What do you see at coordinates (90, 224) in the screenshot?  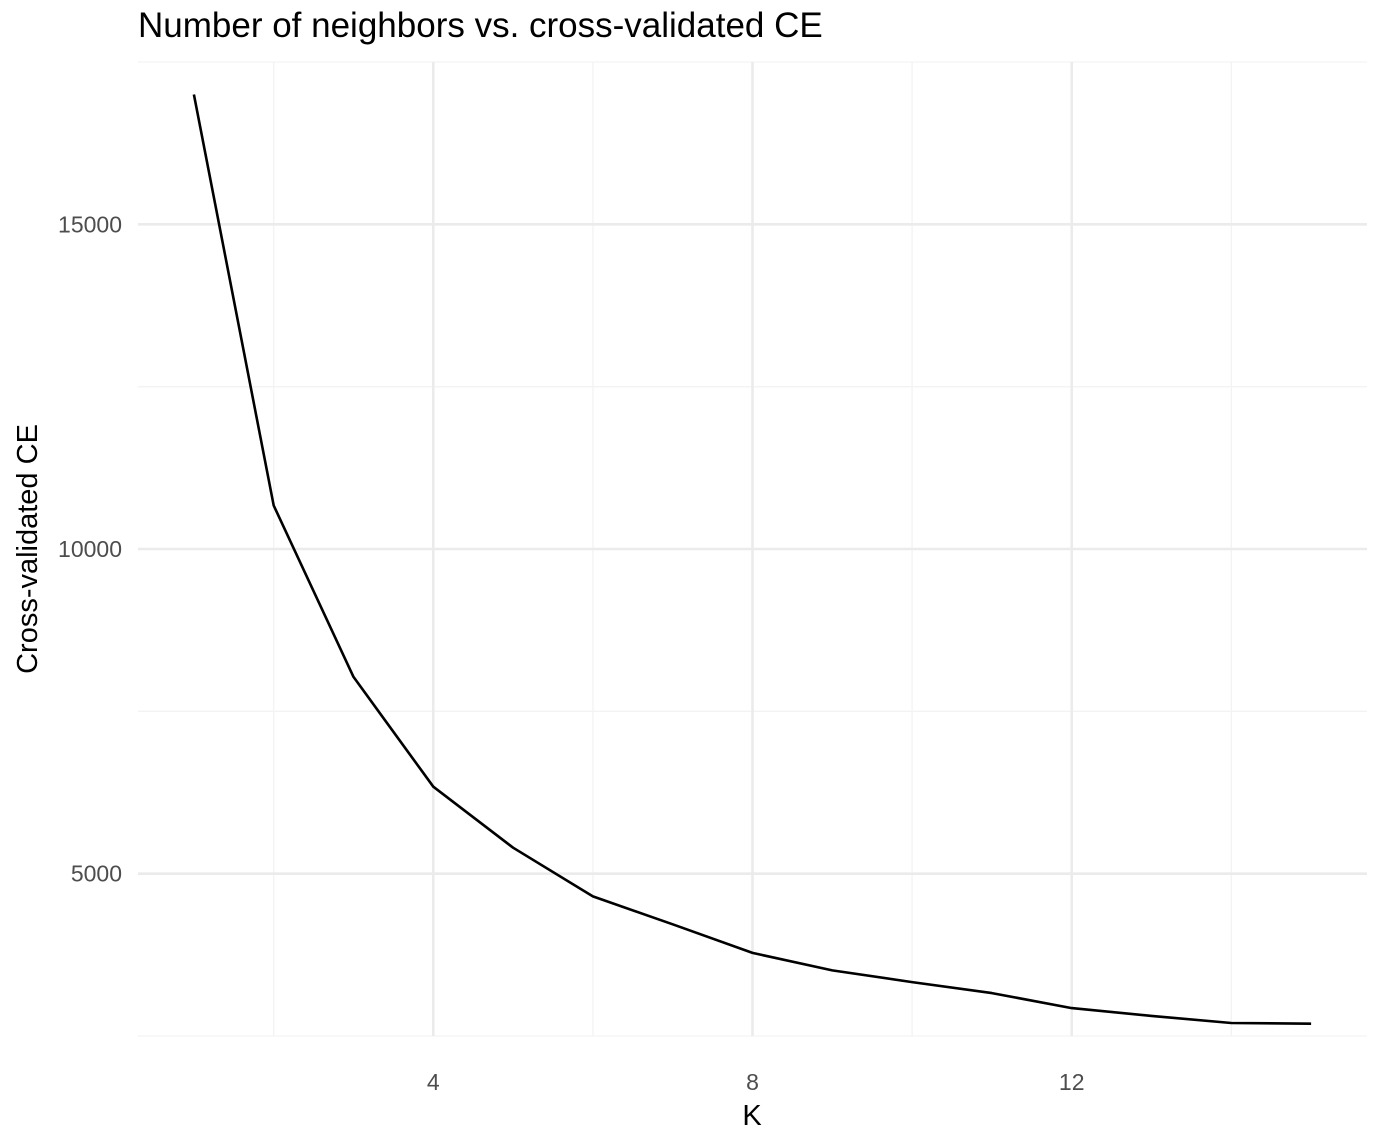 I see `y-tick-label: 15000` at bounding box center [90, 224].